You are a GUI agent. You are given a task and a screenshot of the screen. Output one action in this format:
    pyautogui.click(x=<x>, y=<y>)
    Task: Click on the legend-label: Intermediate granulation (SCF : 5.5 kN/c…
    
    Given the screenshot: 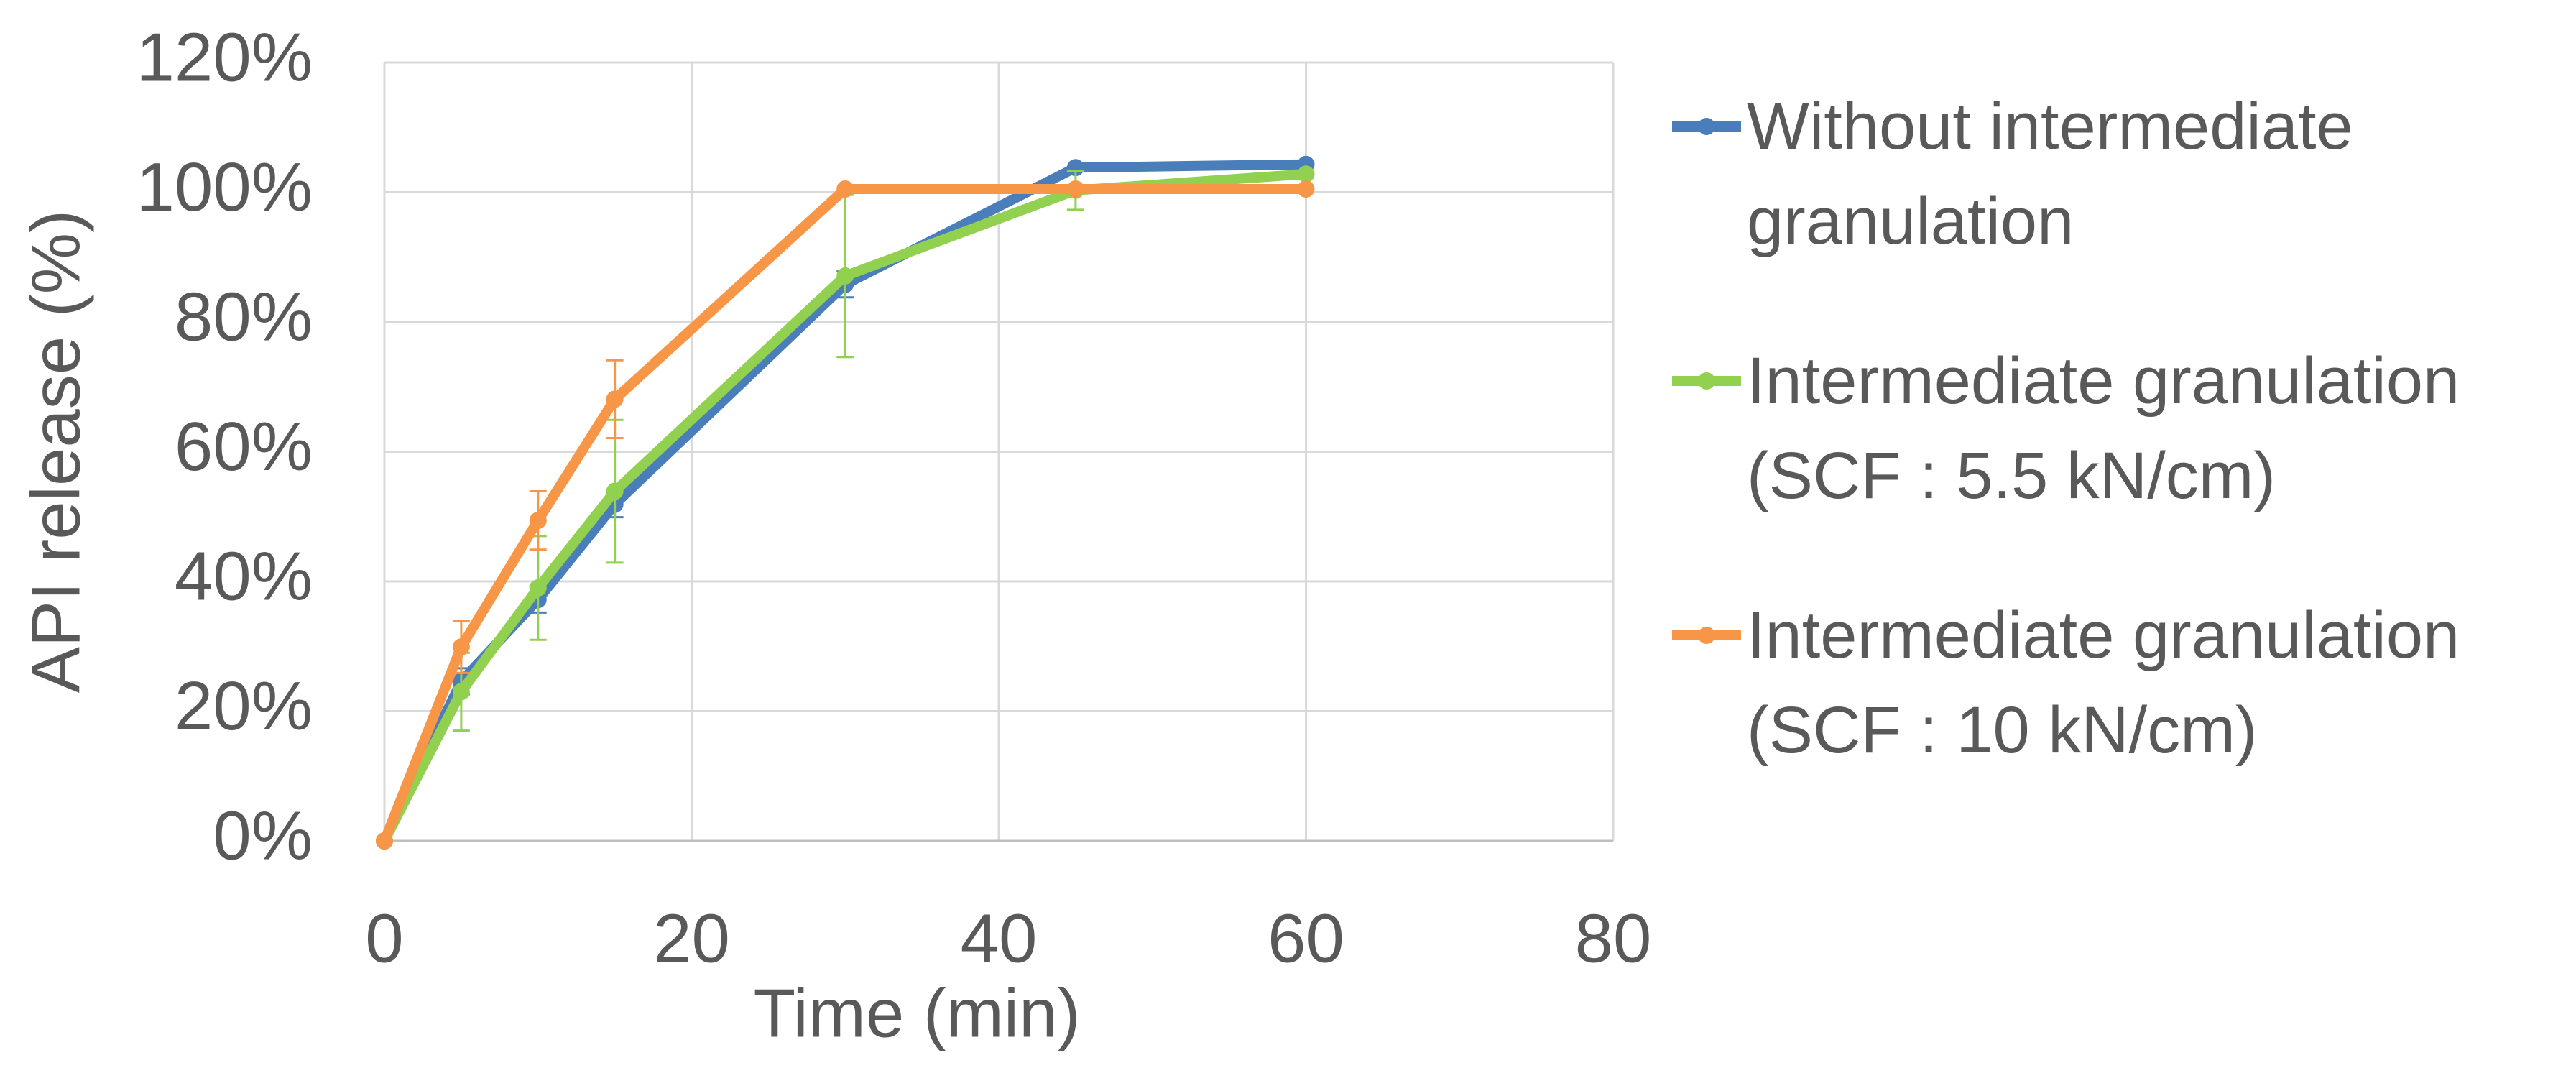 What is the action you would take?
    pyautogui.click(x=2103, y=428)
    